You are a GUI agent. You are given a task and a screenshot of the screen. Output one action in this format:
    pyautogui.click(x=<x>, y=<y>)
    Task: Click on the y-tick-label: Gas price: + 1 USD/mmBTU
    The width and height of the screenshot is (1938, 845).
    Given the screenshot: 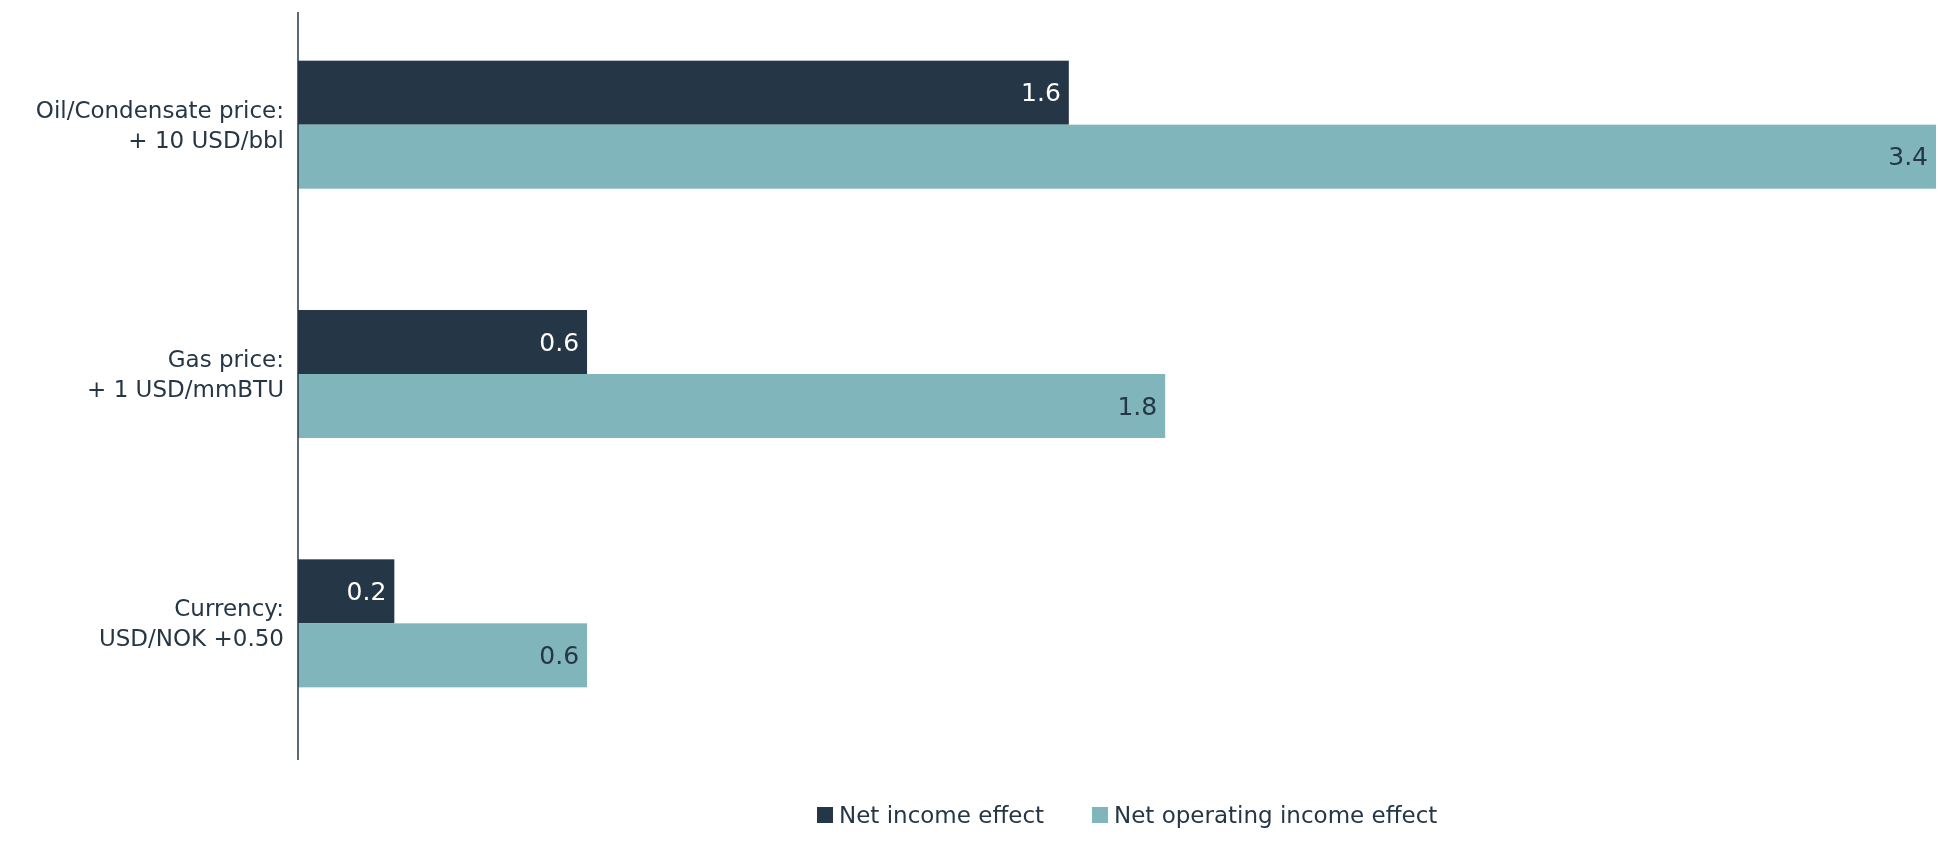 What is the action you would take?
    pyautogui.click(x=185, y=374)
    